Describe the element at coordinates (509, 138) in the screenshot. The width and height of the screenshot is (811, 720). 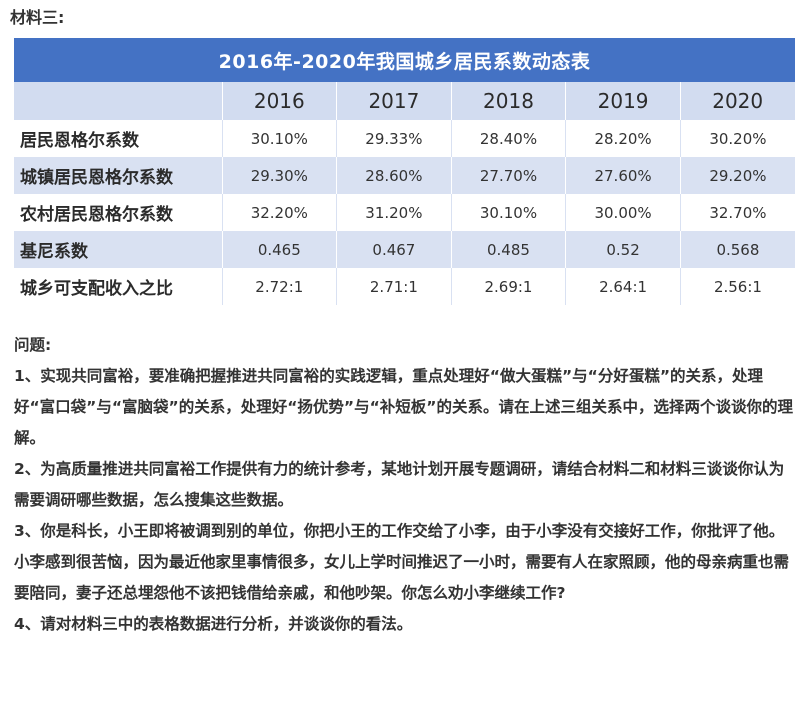
I see `table-cell: 28.40%` at that location.